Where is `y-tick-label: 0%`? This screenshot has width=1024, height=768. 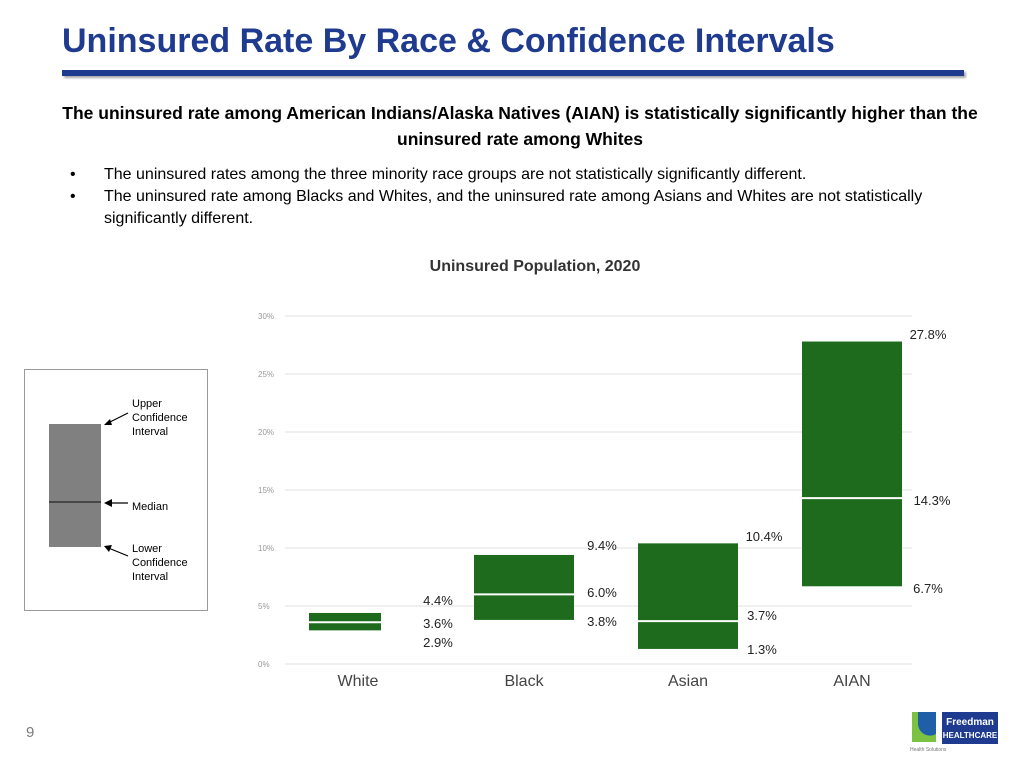
y-tick-label: 0% is located at coordinates (264, 664).